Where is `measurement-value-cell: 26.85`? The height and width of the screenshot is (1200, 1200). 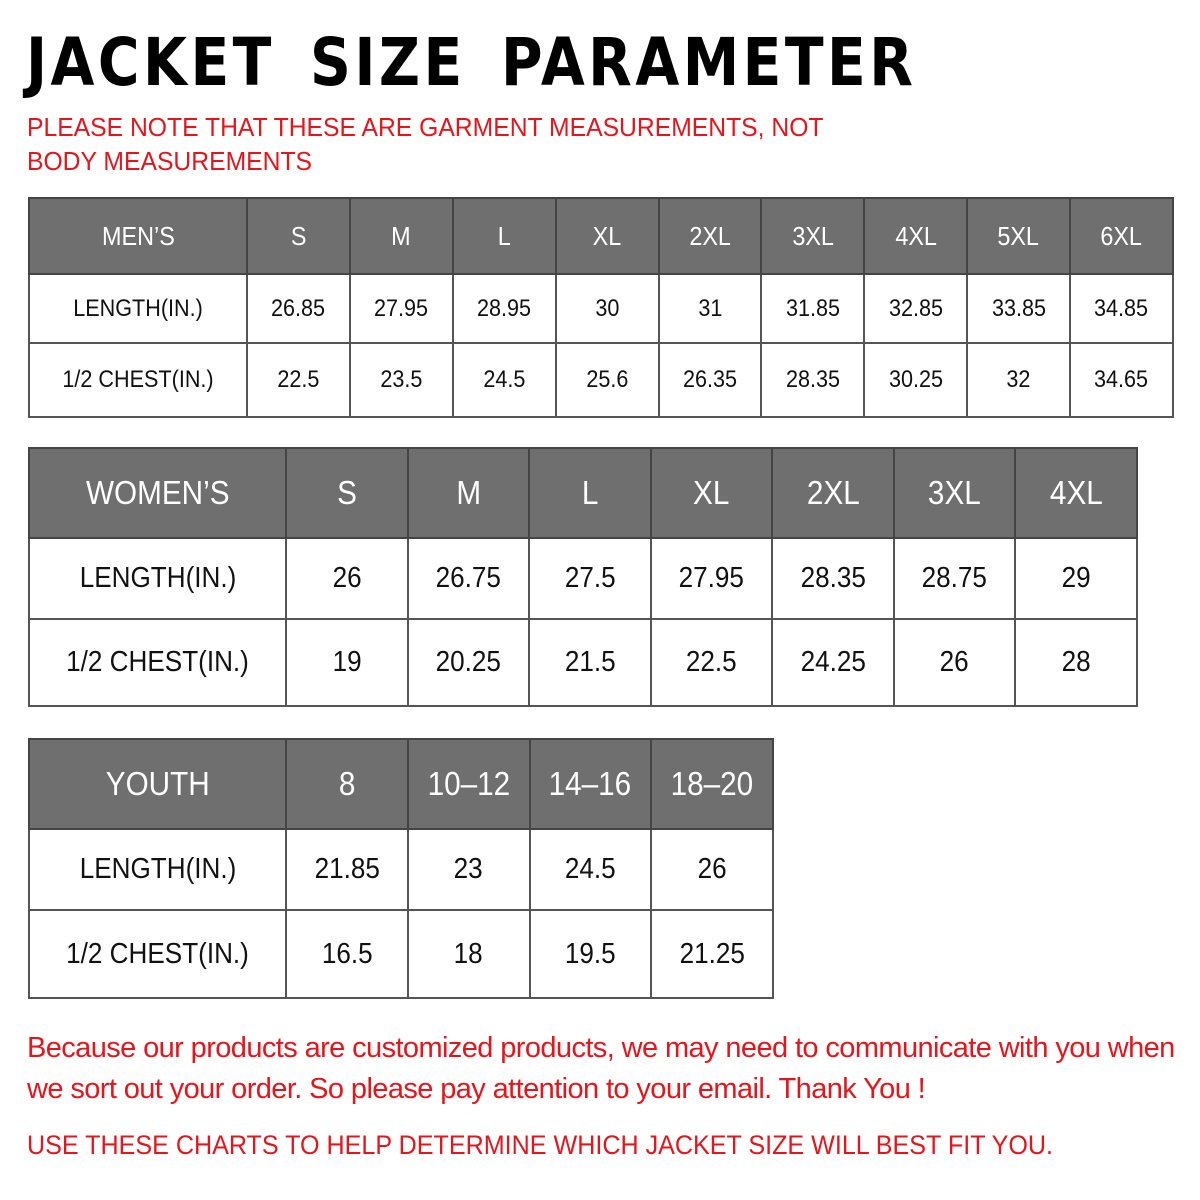
measurement-value-cell: 26.85 is located at coordinates (298, 308).